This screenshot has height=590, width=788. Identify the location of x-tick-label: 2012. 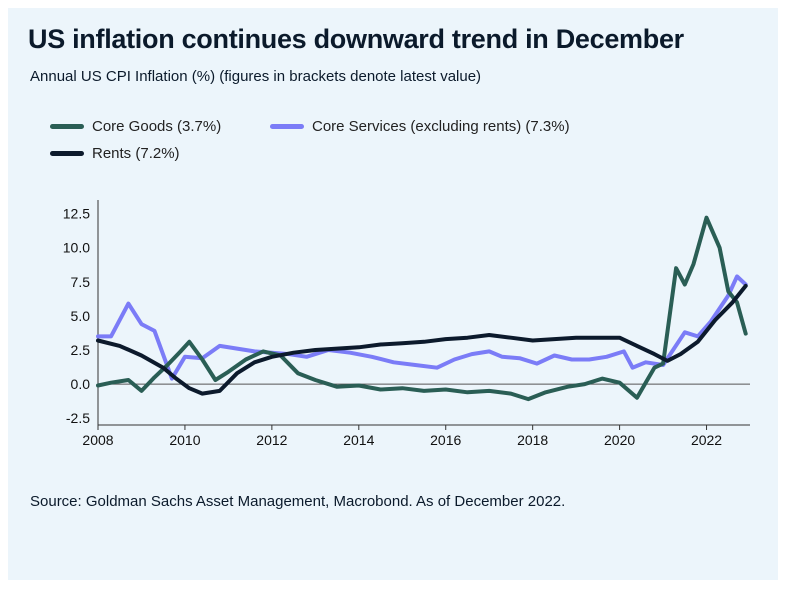
(271, 440).